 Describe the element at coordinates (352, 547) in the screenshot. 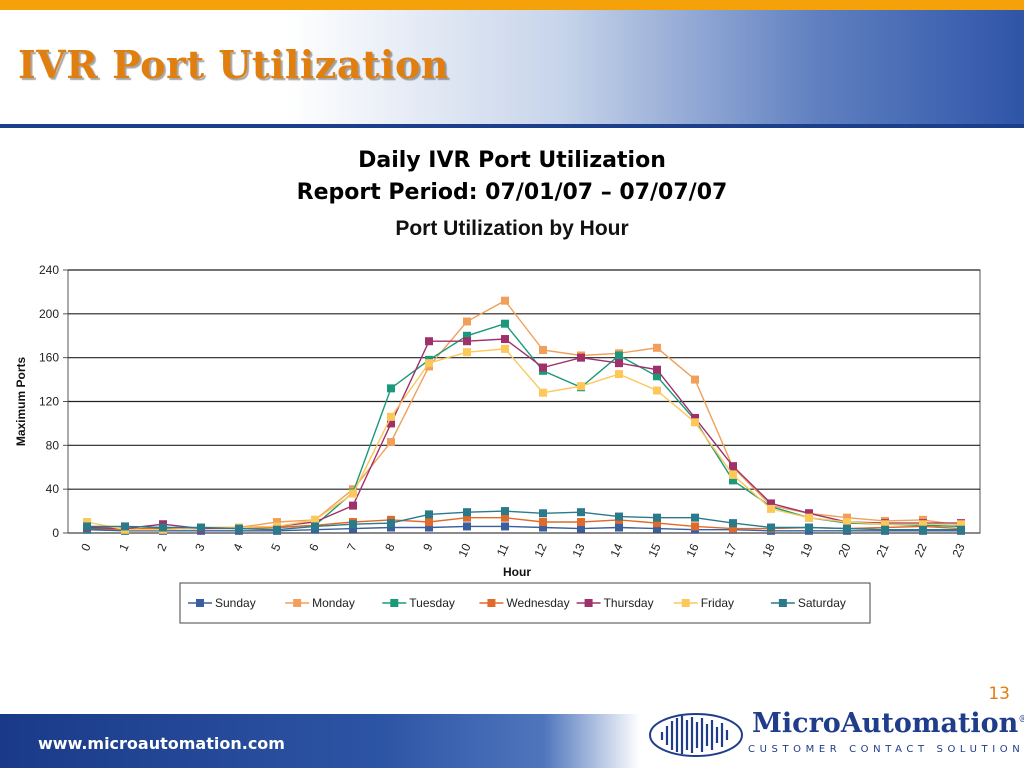

I see `x-tick-label: 7` at that location.